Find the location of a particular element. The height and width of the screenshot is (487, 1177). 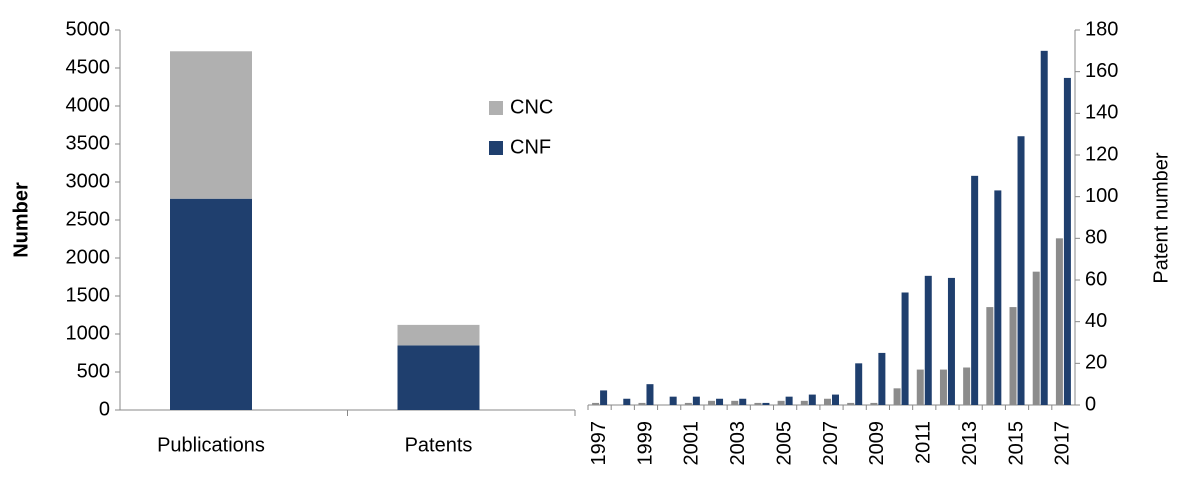

x-tick-label: 2015 is located at coordinates (1016, 443).